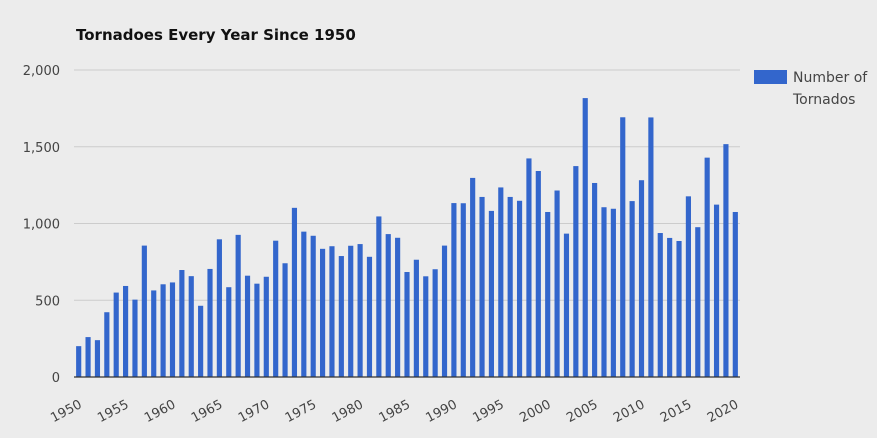 The width and height of the screenshot is (877, 438). Describe the element at coordinates (47, 301) in the screenshot. I see `y-tick-label: 500` at that location.